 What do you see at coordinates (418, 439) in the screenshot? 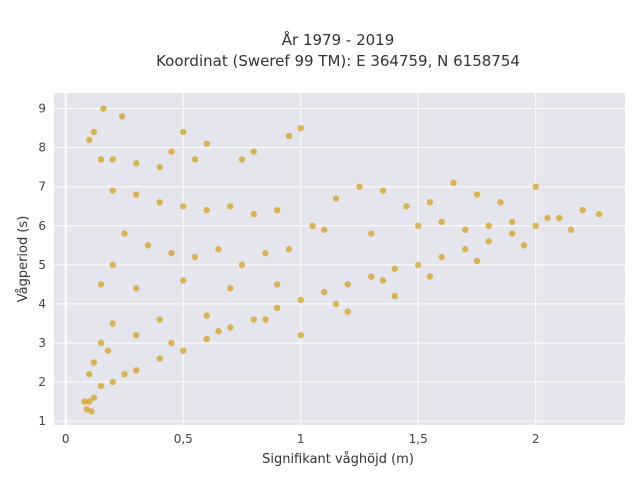
I see `x-tick-label: 1,5` at bounding box center [418, 439].